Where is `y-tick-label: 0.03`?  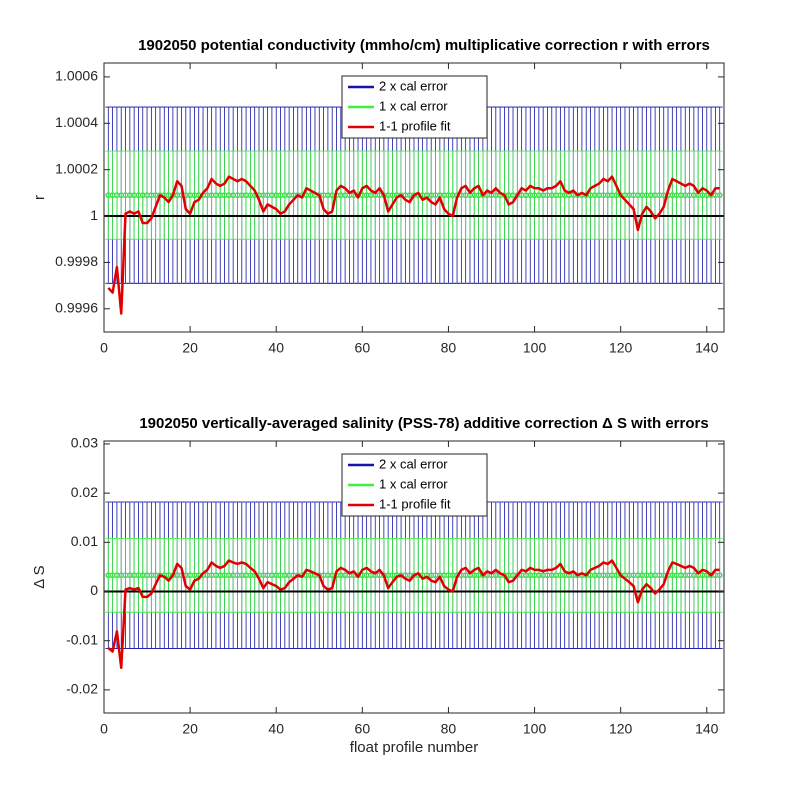
y-tick-label: 0.03 is located at coordinates (84, 443).